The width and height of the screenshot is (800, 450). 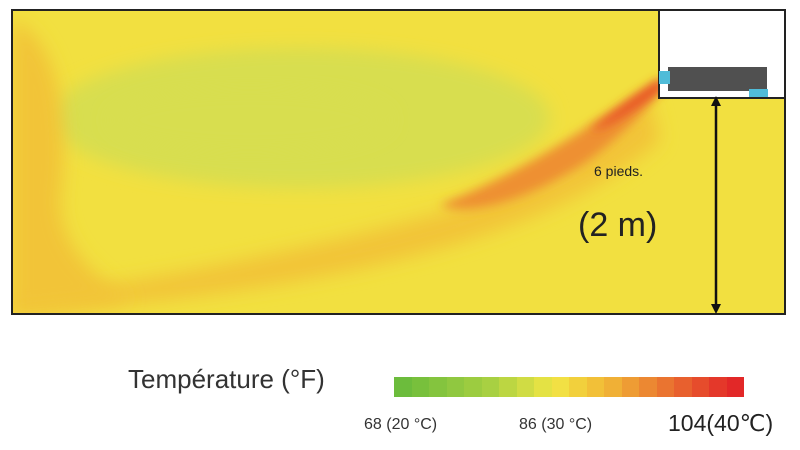 I want to click on warm-left-wall, so click(x=71, y=167).